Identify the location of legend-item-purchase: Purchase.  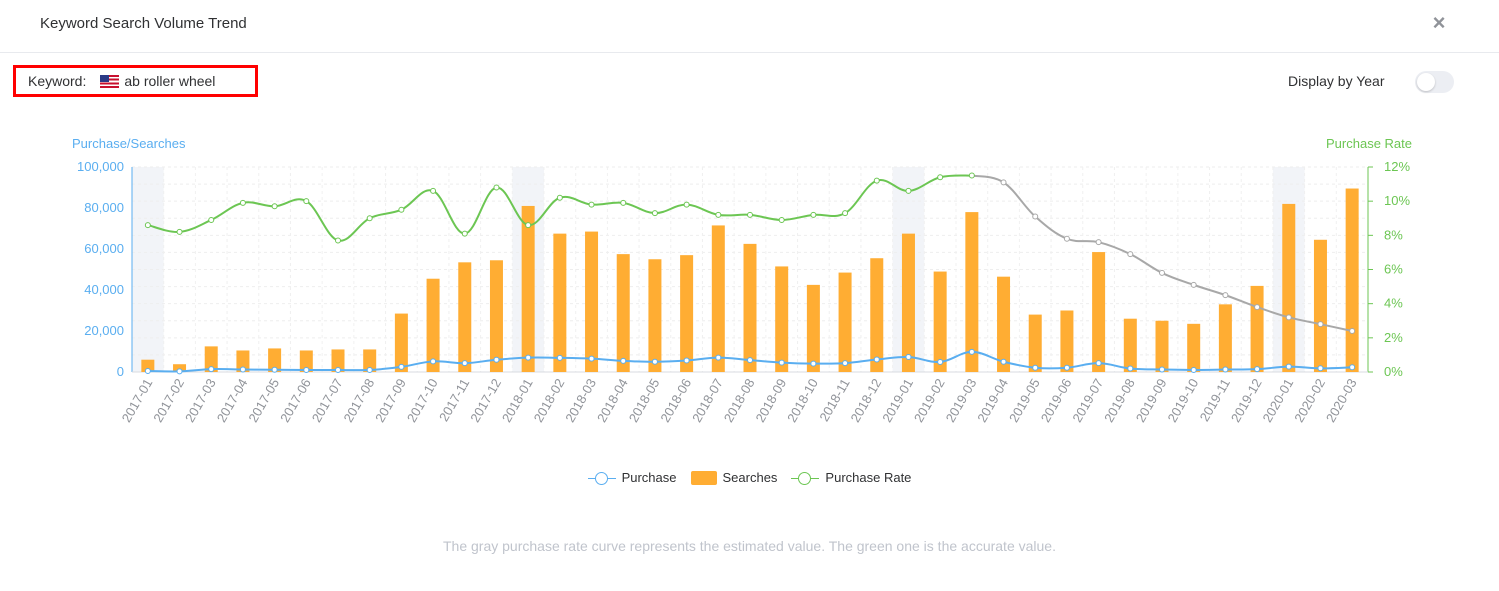
(632, 477).